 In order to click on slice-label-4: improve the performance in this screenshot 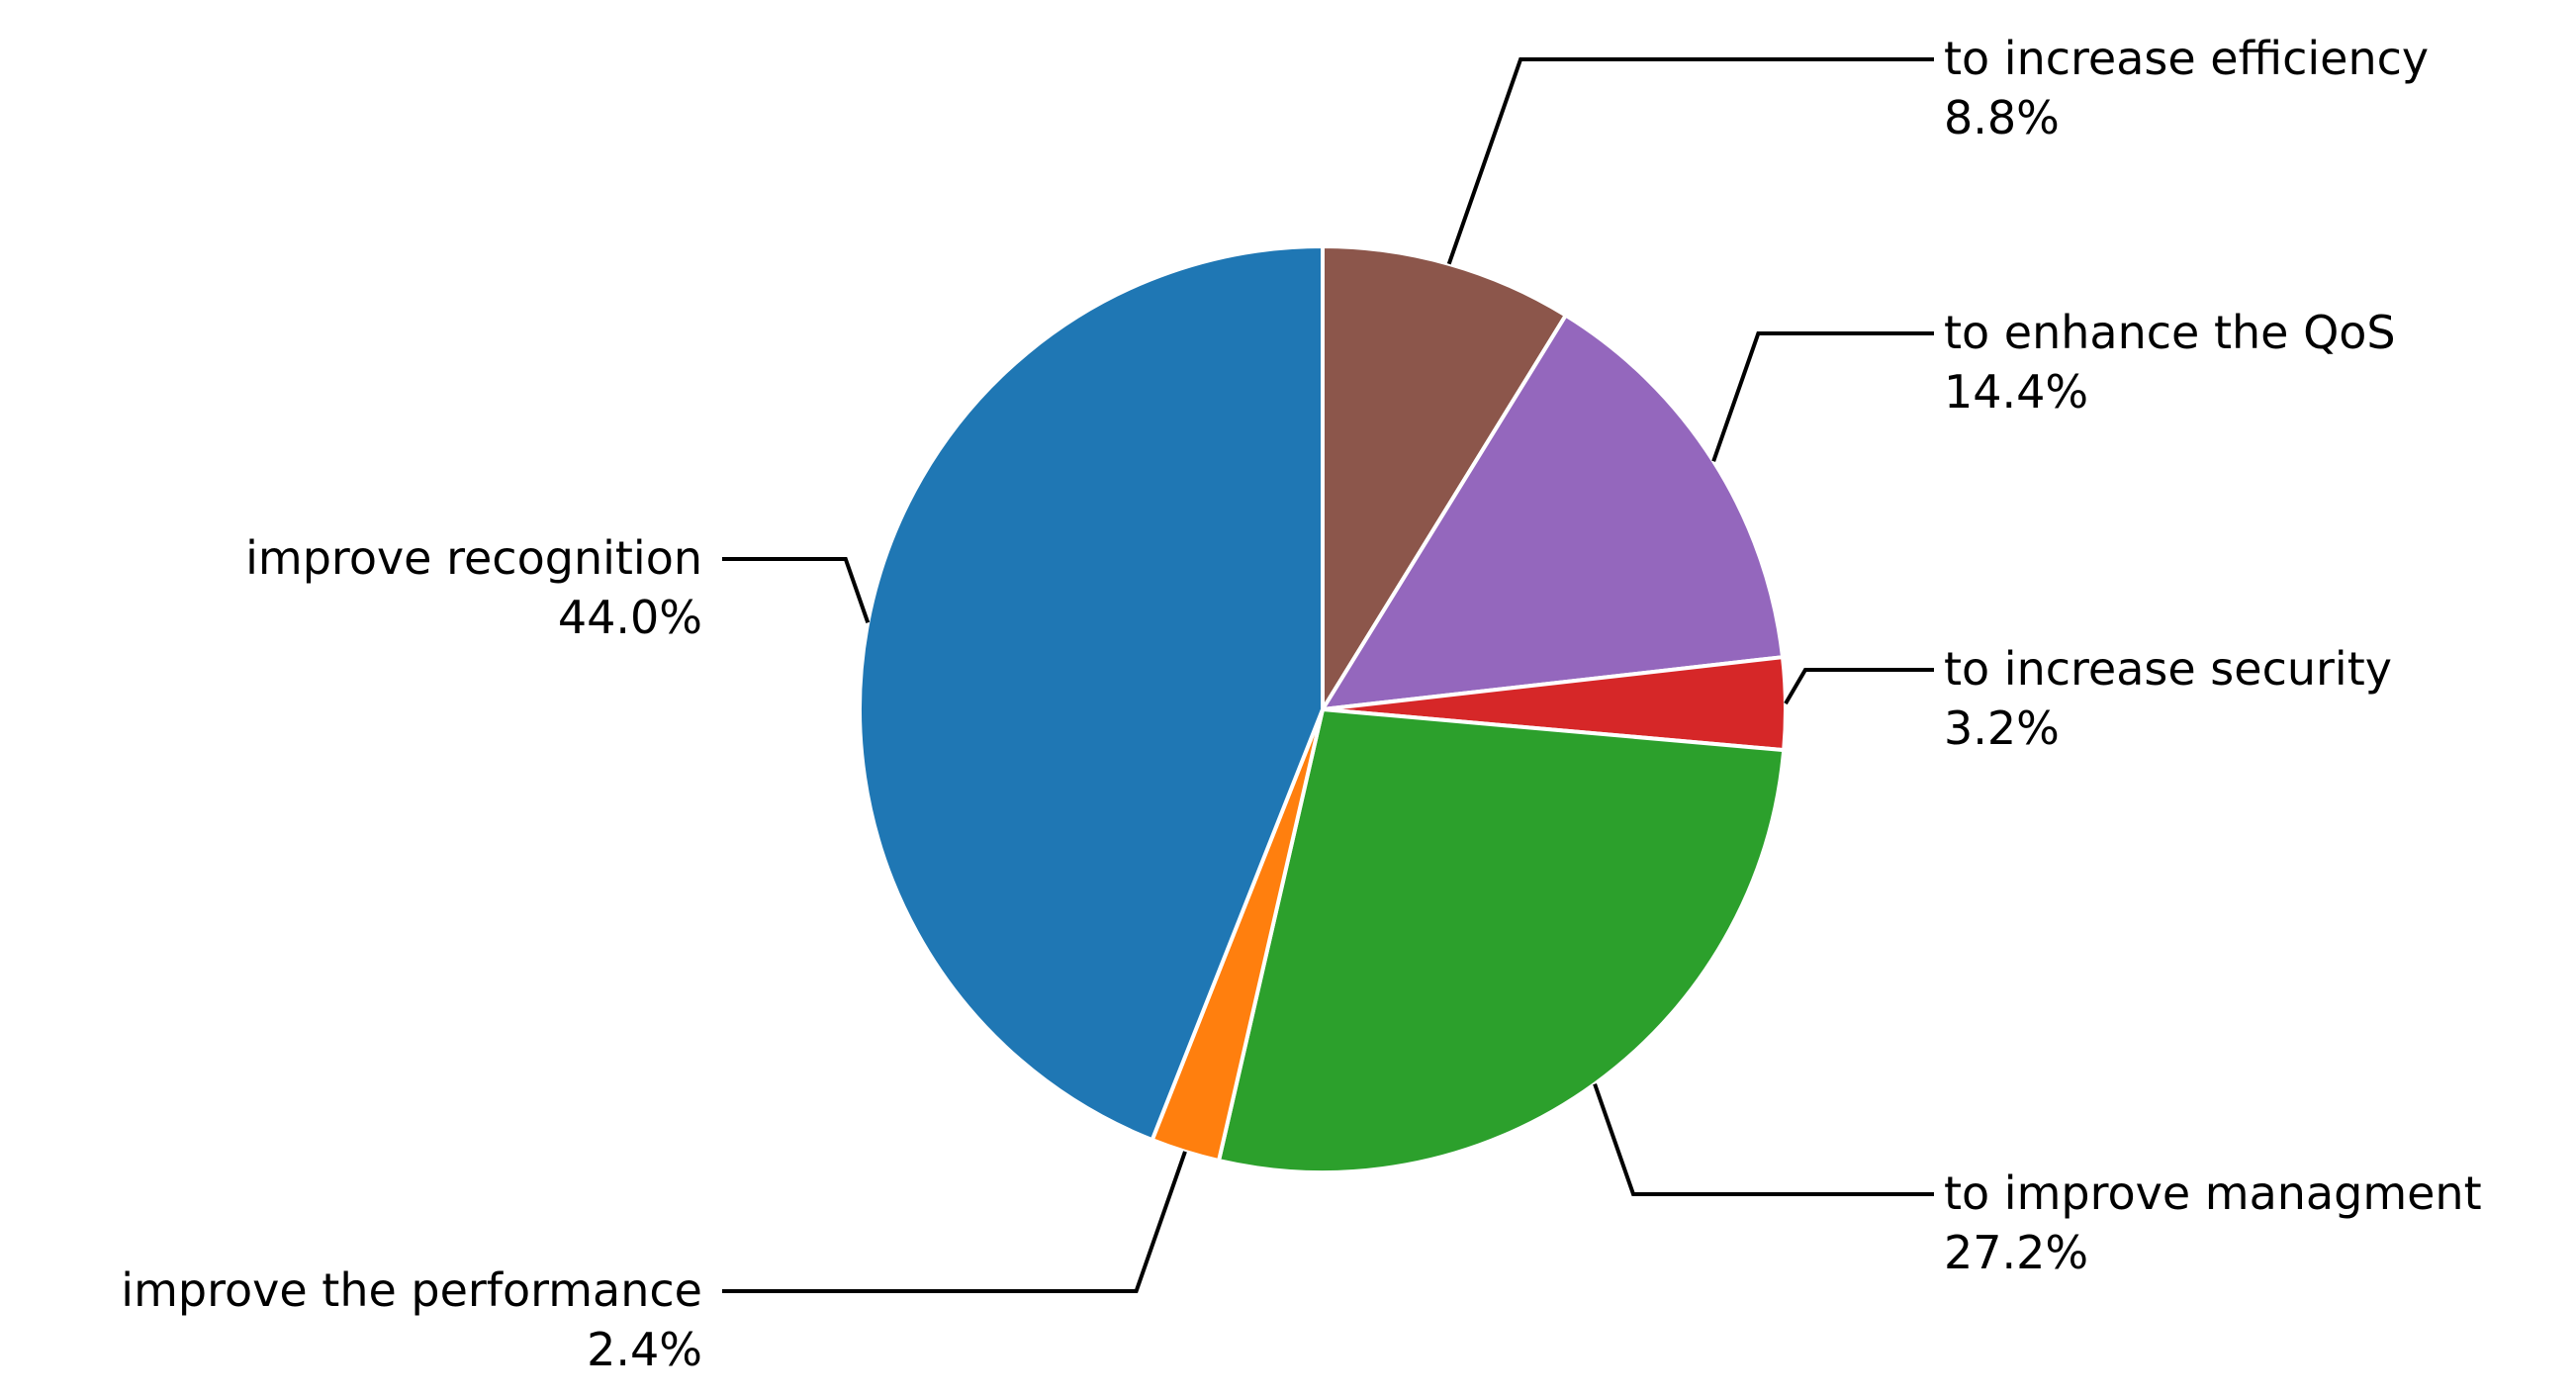, I will do `click(412, 1290)`.